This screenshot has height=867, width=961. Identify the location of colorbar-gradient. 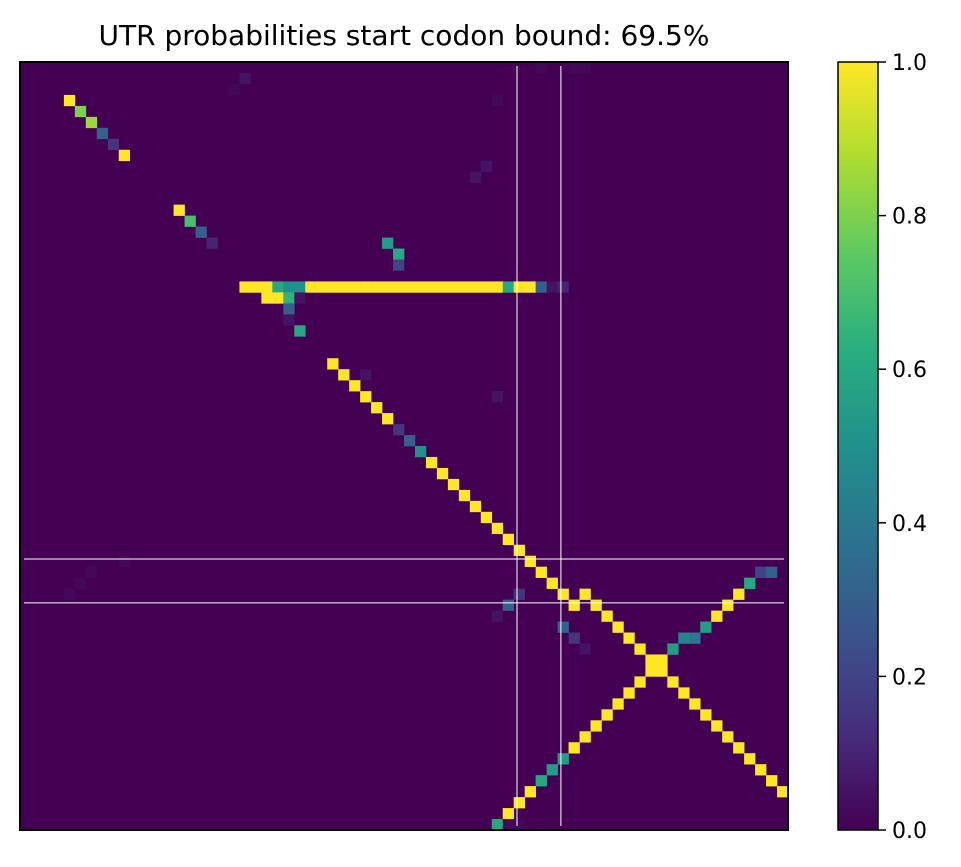
(858, 446).